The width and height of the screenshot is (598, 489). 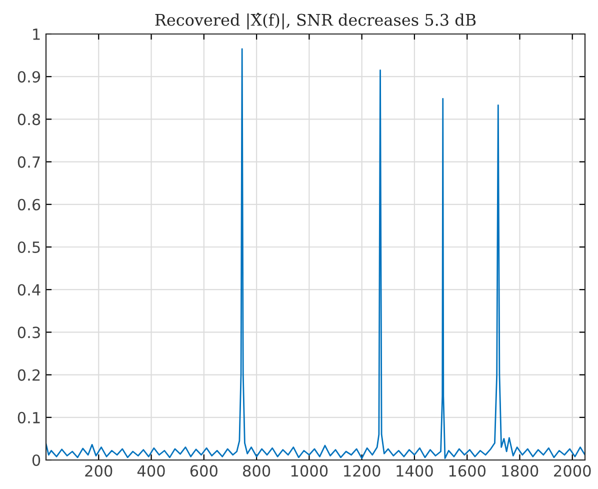 What do you see at coordinates (467, 471) in the screenshot?
I see `x-tick-label: 1600` at bounding box center [467, 471].